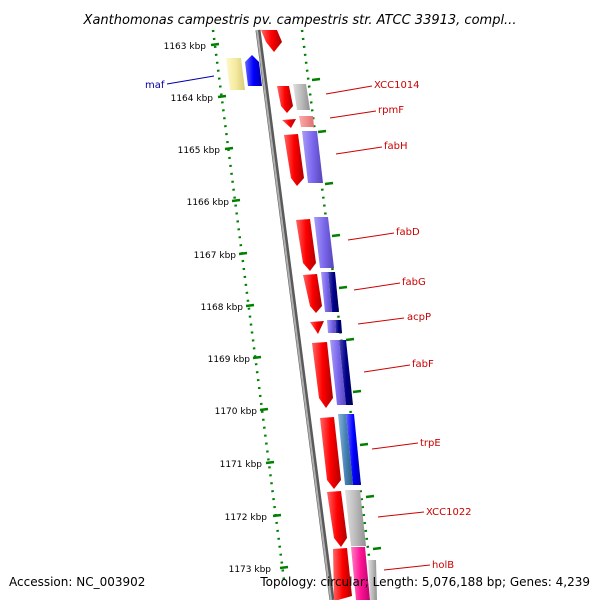  I want to click on tick-1165: 1165 kbp, so click(206, 151).